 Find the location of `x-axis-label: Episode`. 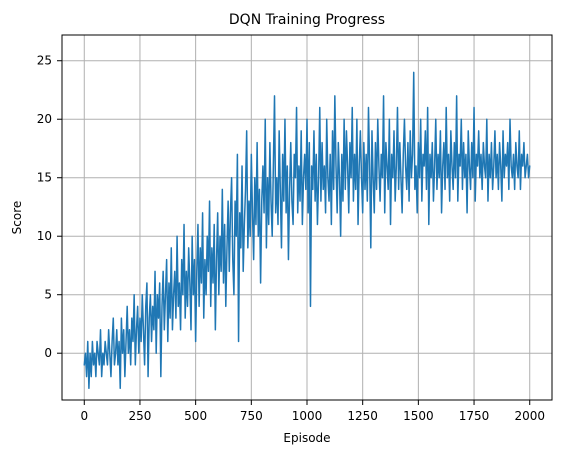

x-axis-label: Episode is located at coordinates (306, 438).